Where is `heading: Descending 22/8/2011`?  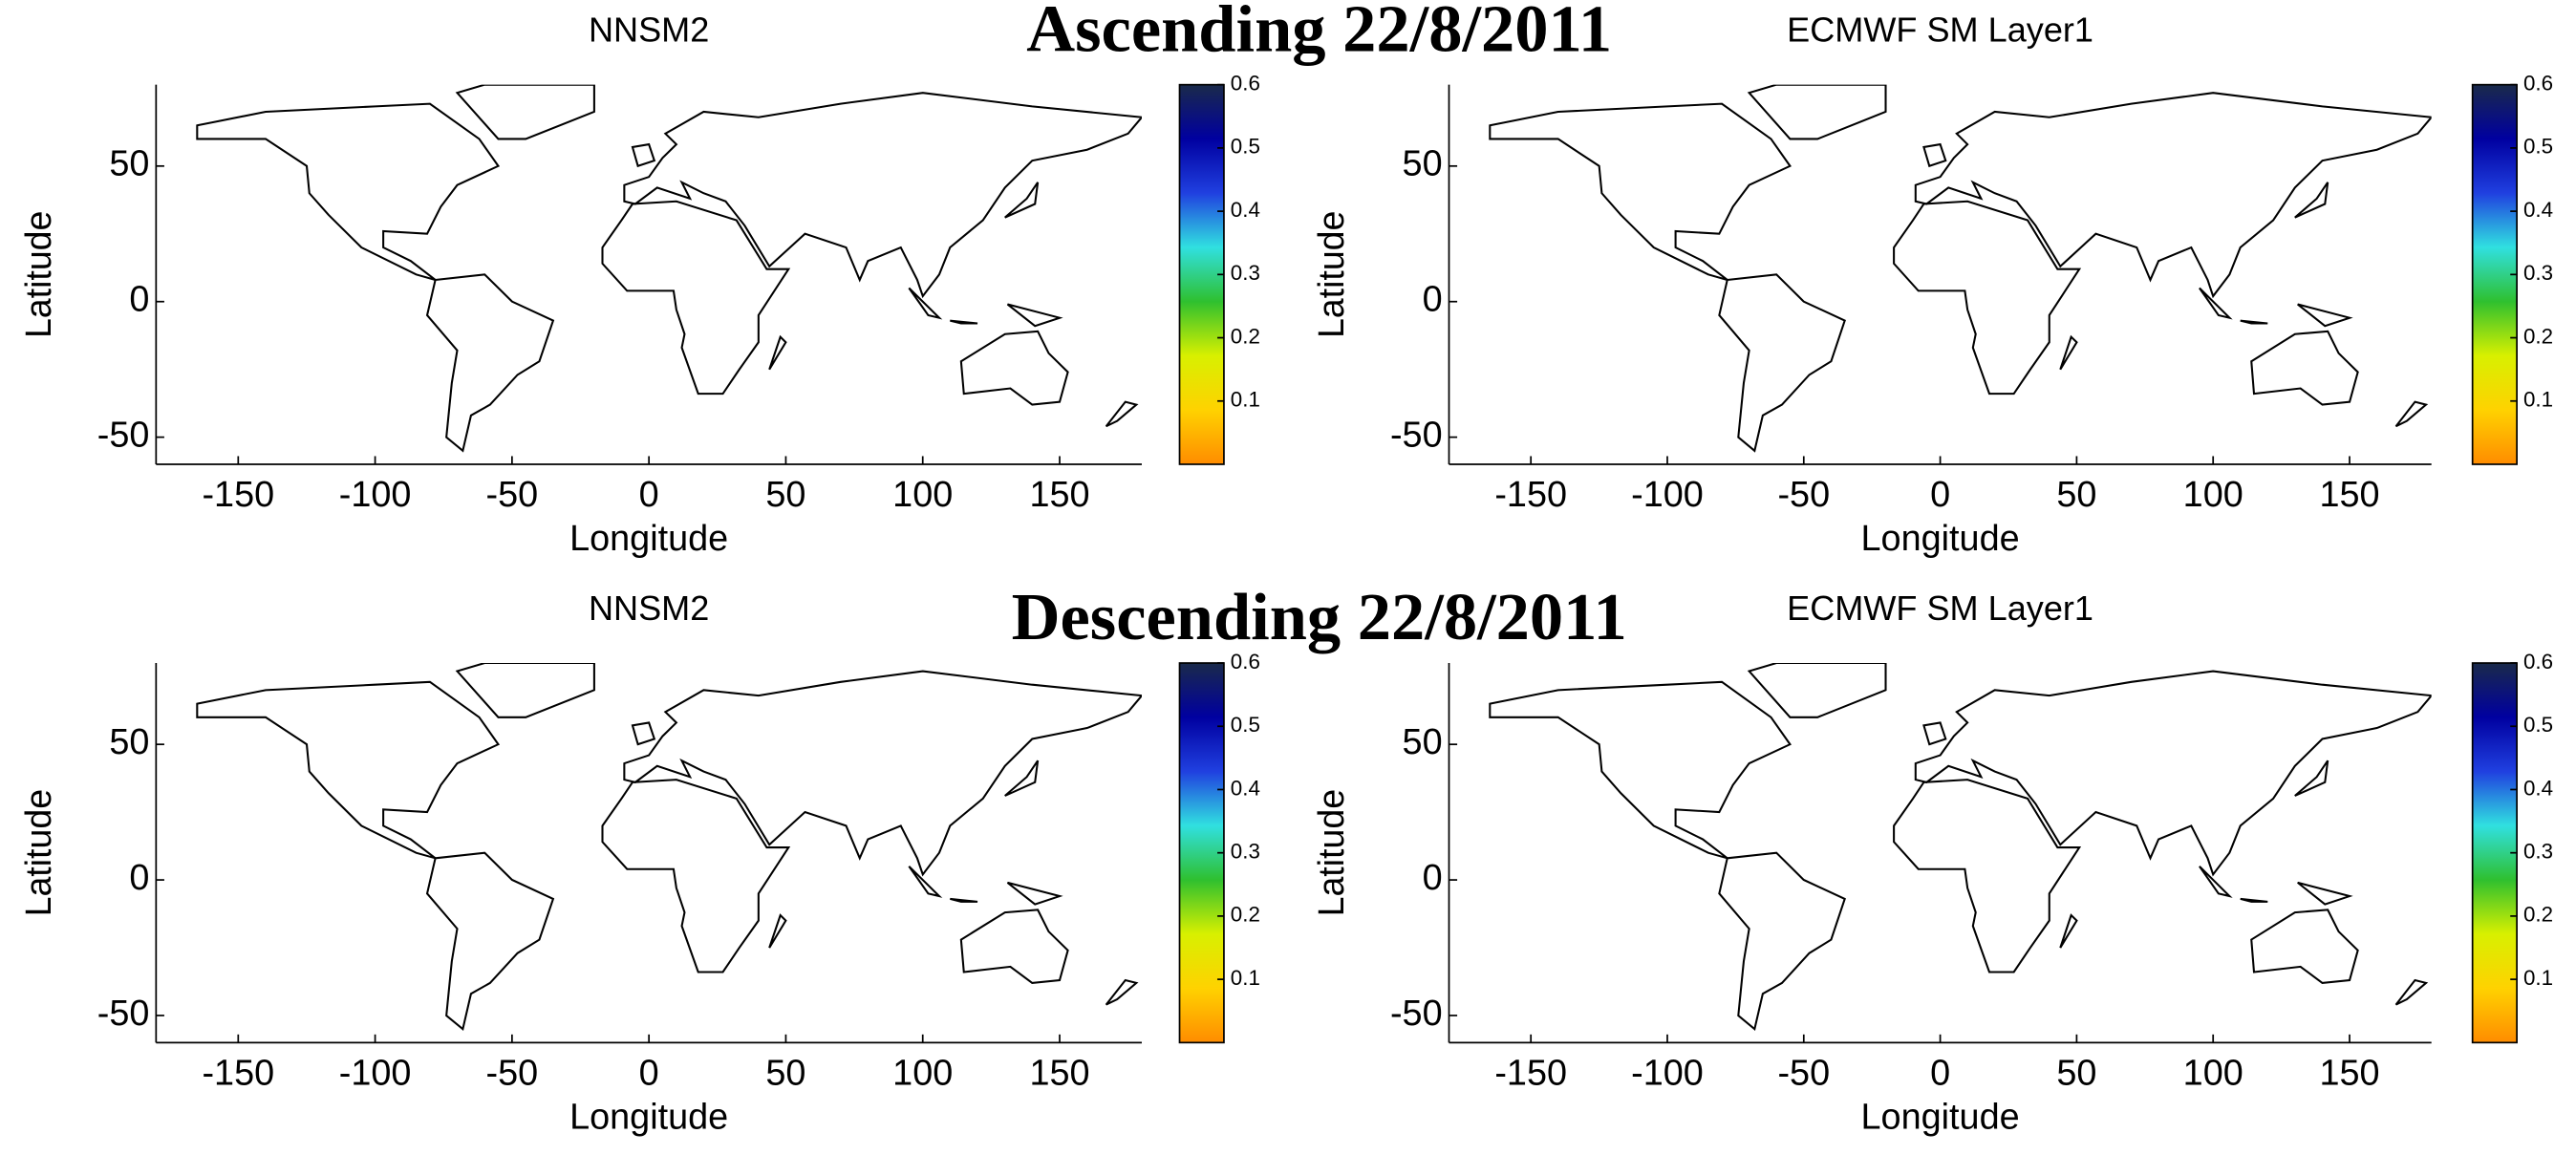 heading: Descending 22/8/2011 is located at coordinates (1319, 617).